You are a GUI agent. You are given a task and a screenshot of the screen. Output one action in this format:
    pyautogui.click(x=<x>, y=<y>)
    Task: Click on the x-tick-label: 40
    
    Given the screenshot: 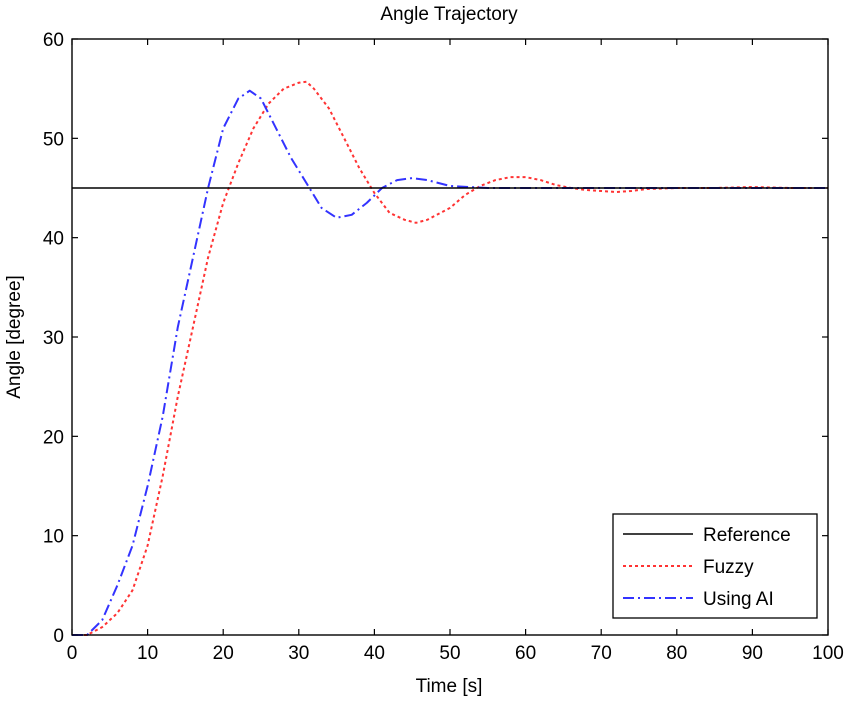 What is the action you would take?
    pyautogui.click(x=374, y=653)
    